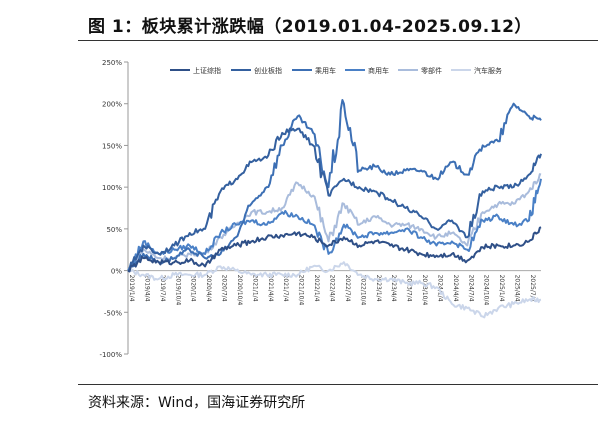 Image resolution: width=612 pixels, height=424 pixels. Describe the element at coordinates (532, 288) in the screenshot. I see `x-tick-label: 2025/7/4` at that location.